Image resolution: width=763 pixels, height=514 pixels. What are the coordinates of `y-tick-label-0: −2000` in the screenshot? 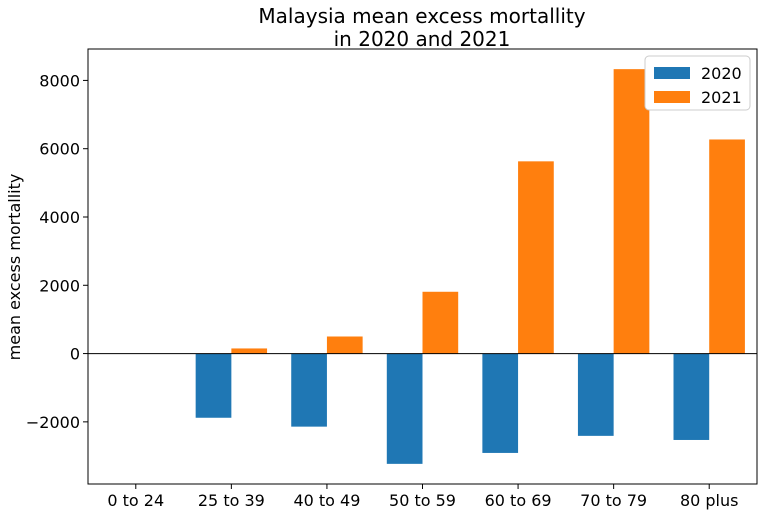 It's located at (53, 422).